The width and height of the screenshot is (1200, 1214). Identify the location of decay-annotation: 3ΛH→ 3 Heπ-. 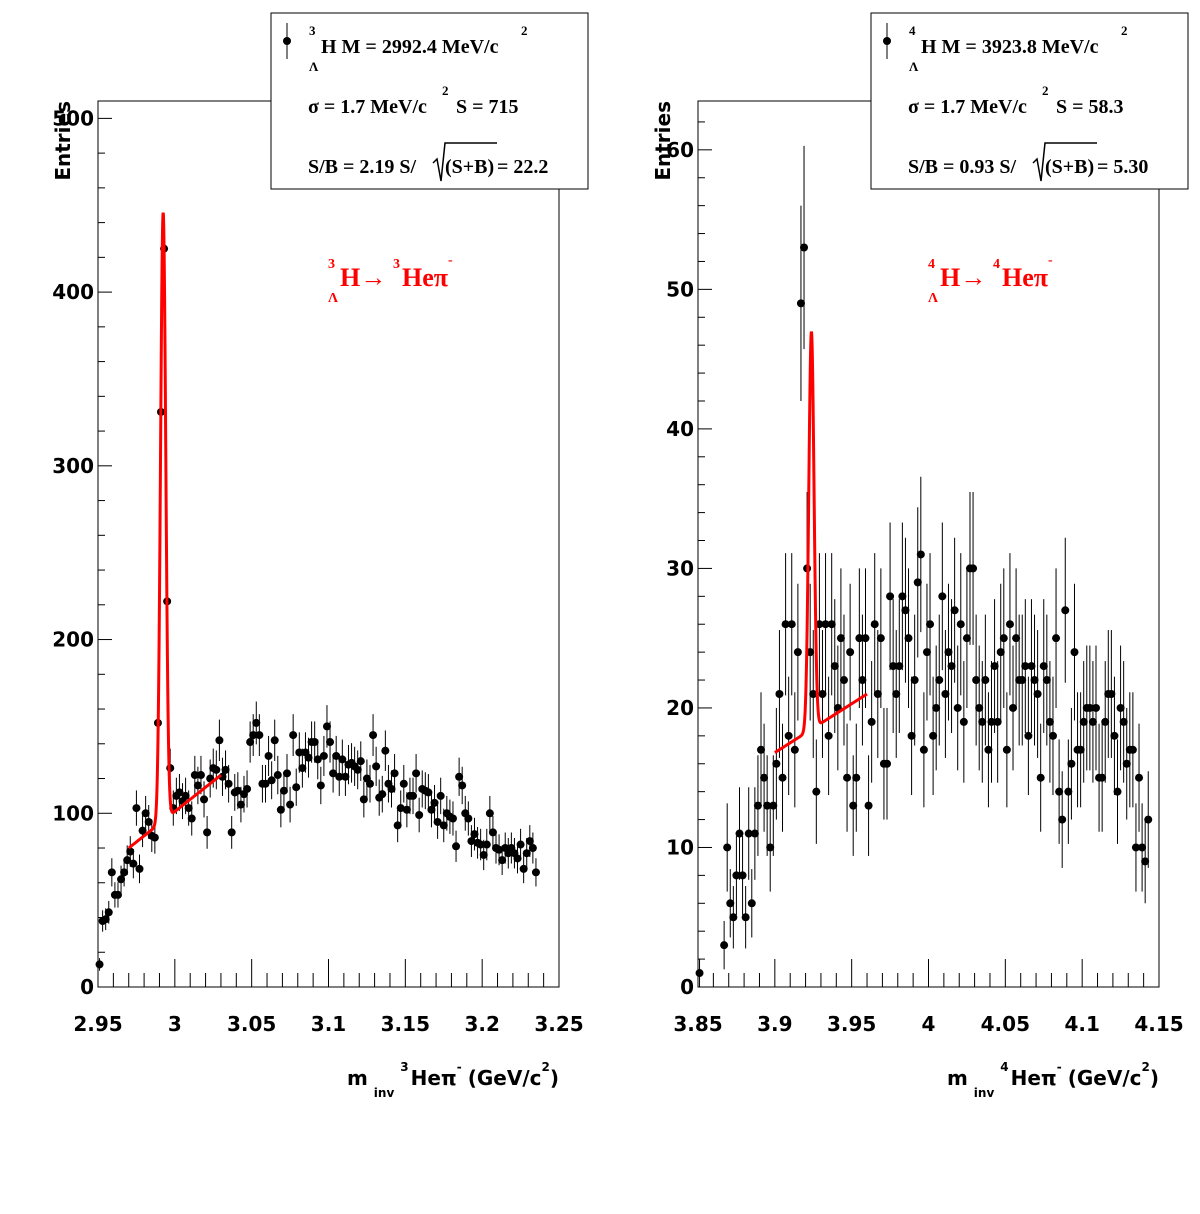
(390, 279).